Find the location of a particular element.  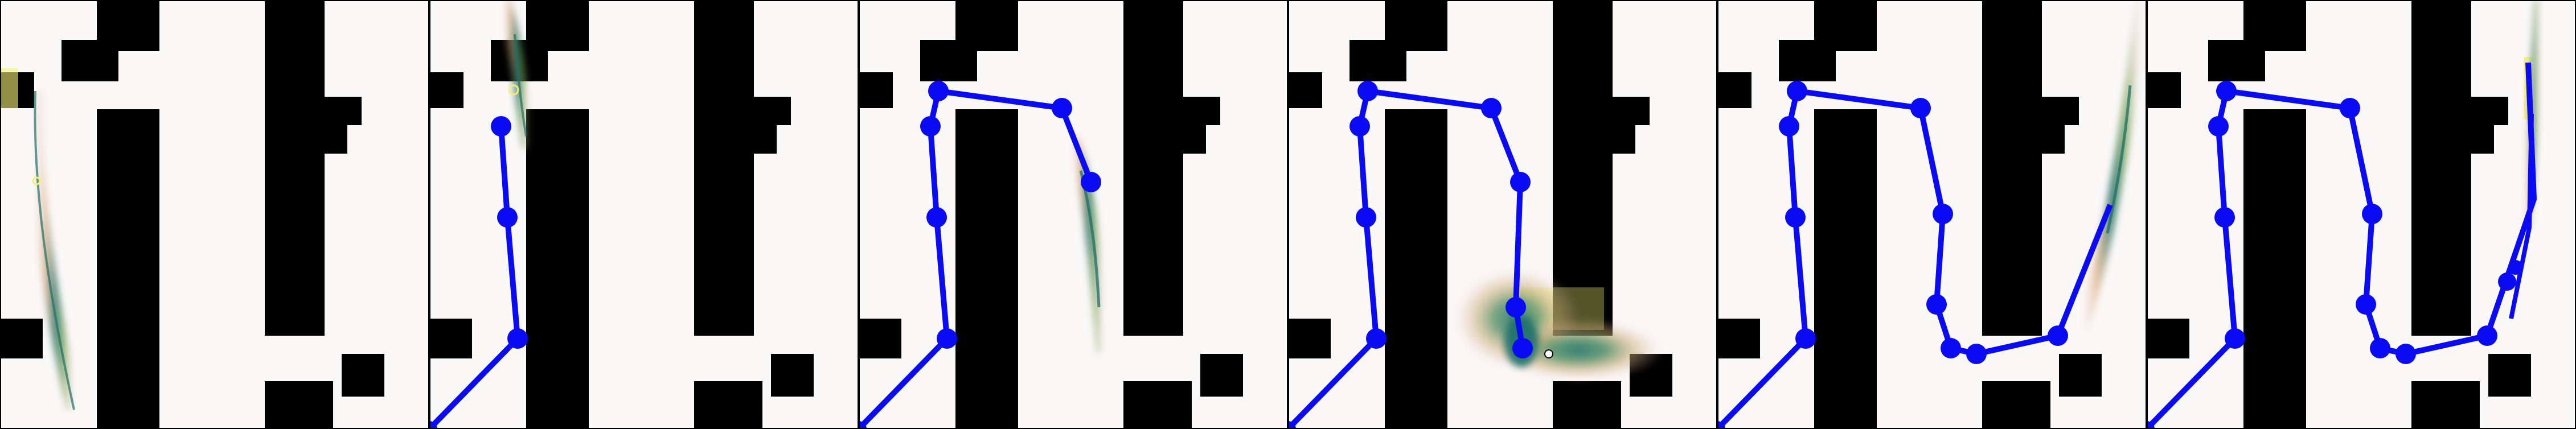

probability-heatmap is located at coordinates (2532, 114).